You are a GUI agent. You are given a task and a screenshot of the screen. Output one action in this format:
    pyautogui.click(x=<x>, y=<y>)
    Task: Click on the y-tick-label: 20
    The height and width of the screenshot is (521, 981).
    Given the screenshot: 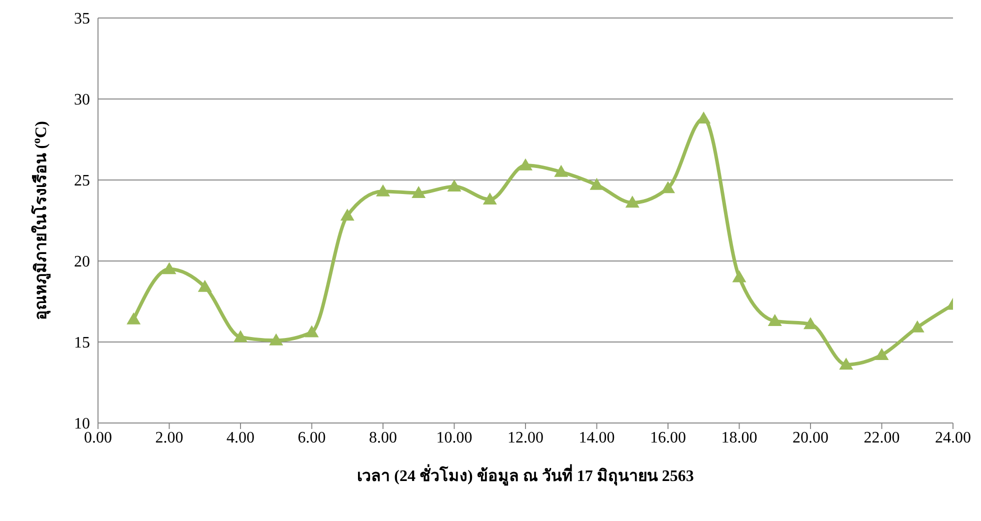 What is the action you would take?
    pyautogui.click(x=82, y=262)
    